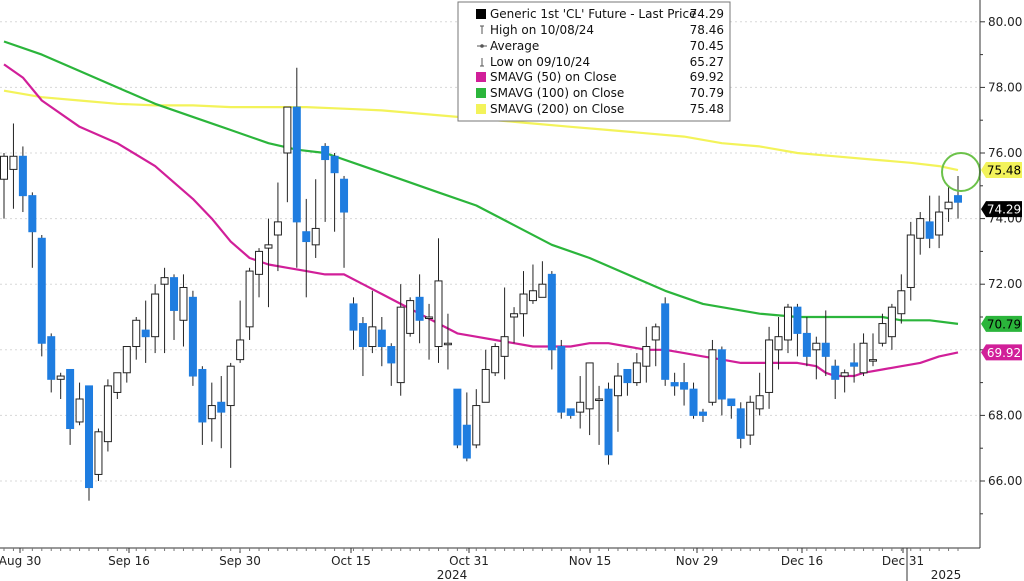 This screenshot has width=1024, height=581. What do you see at coordinates (1005, 481) in the screenshot?
I see `y-tick-label-0: 66.00` at bounding box center [1005, 481].